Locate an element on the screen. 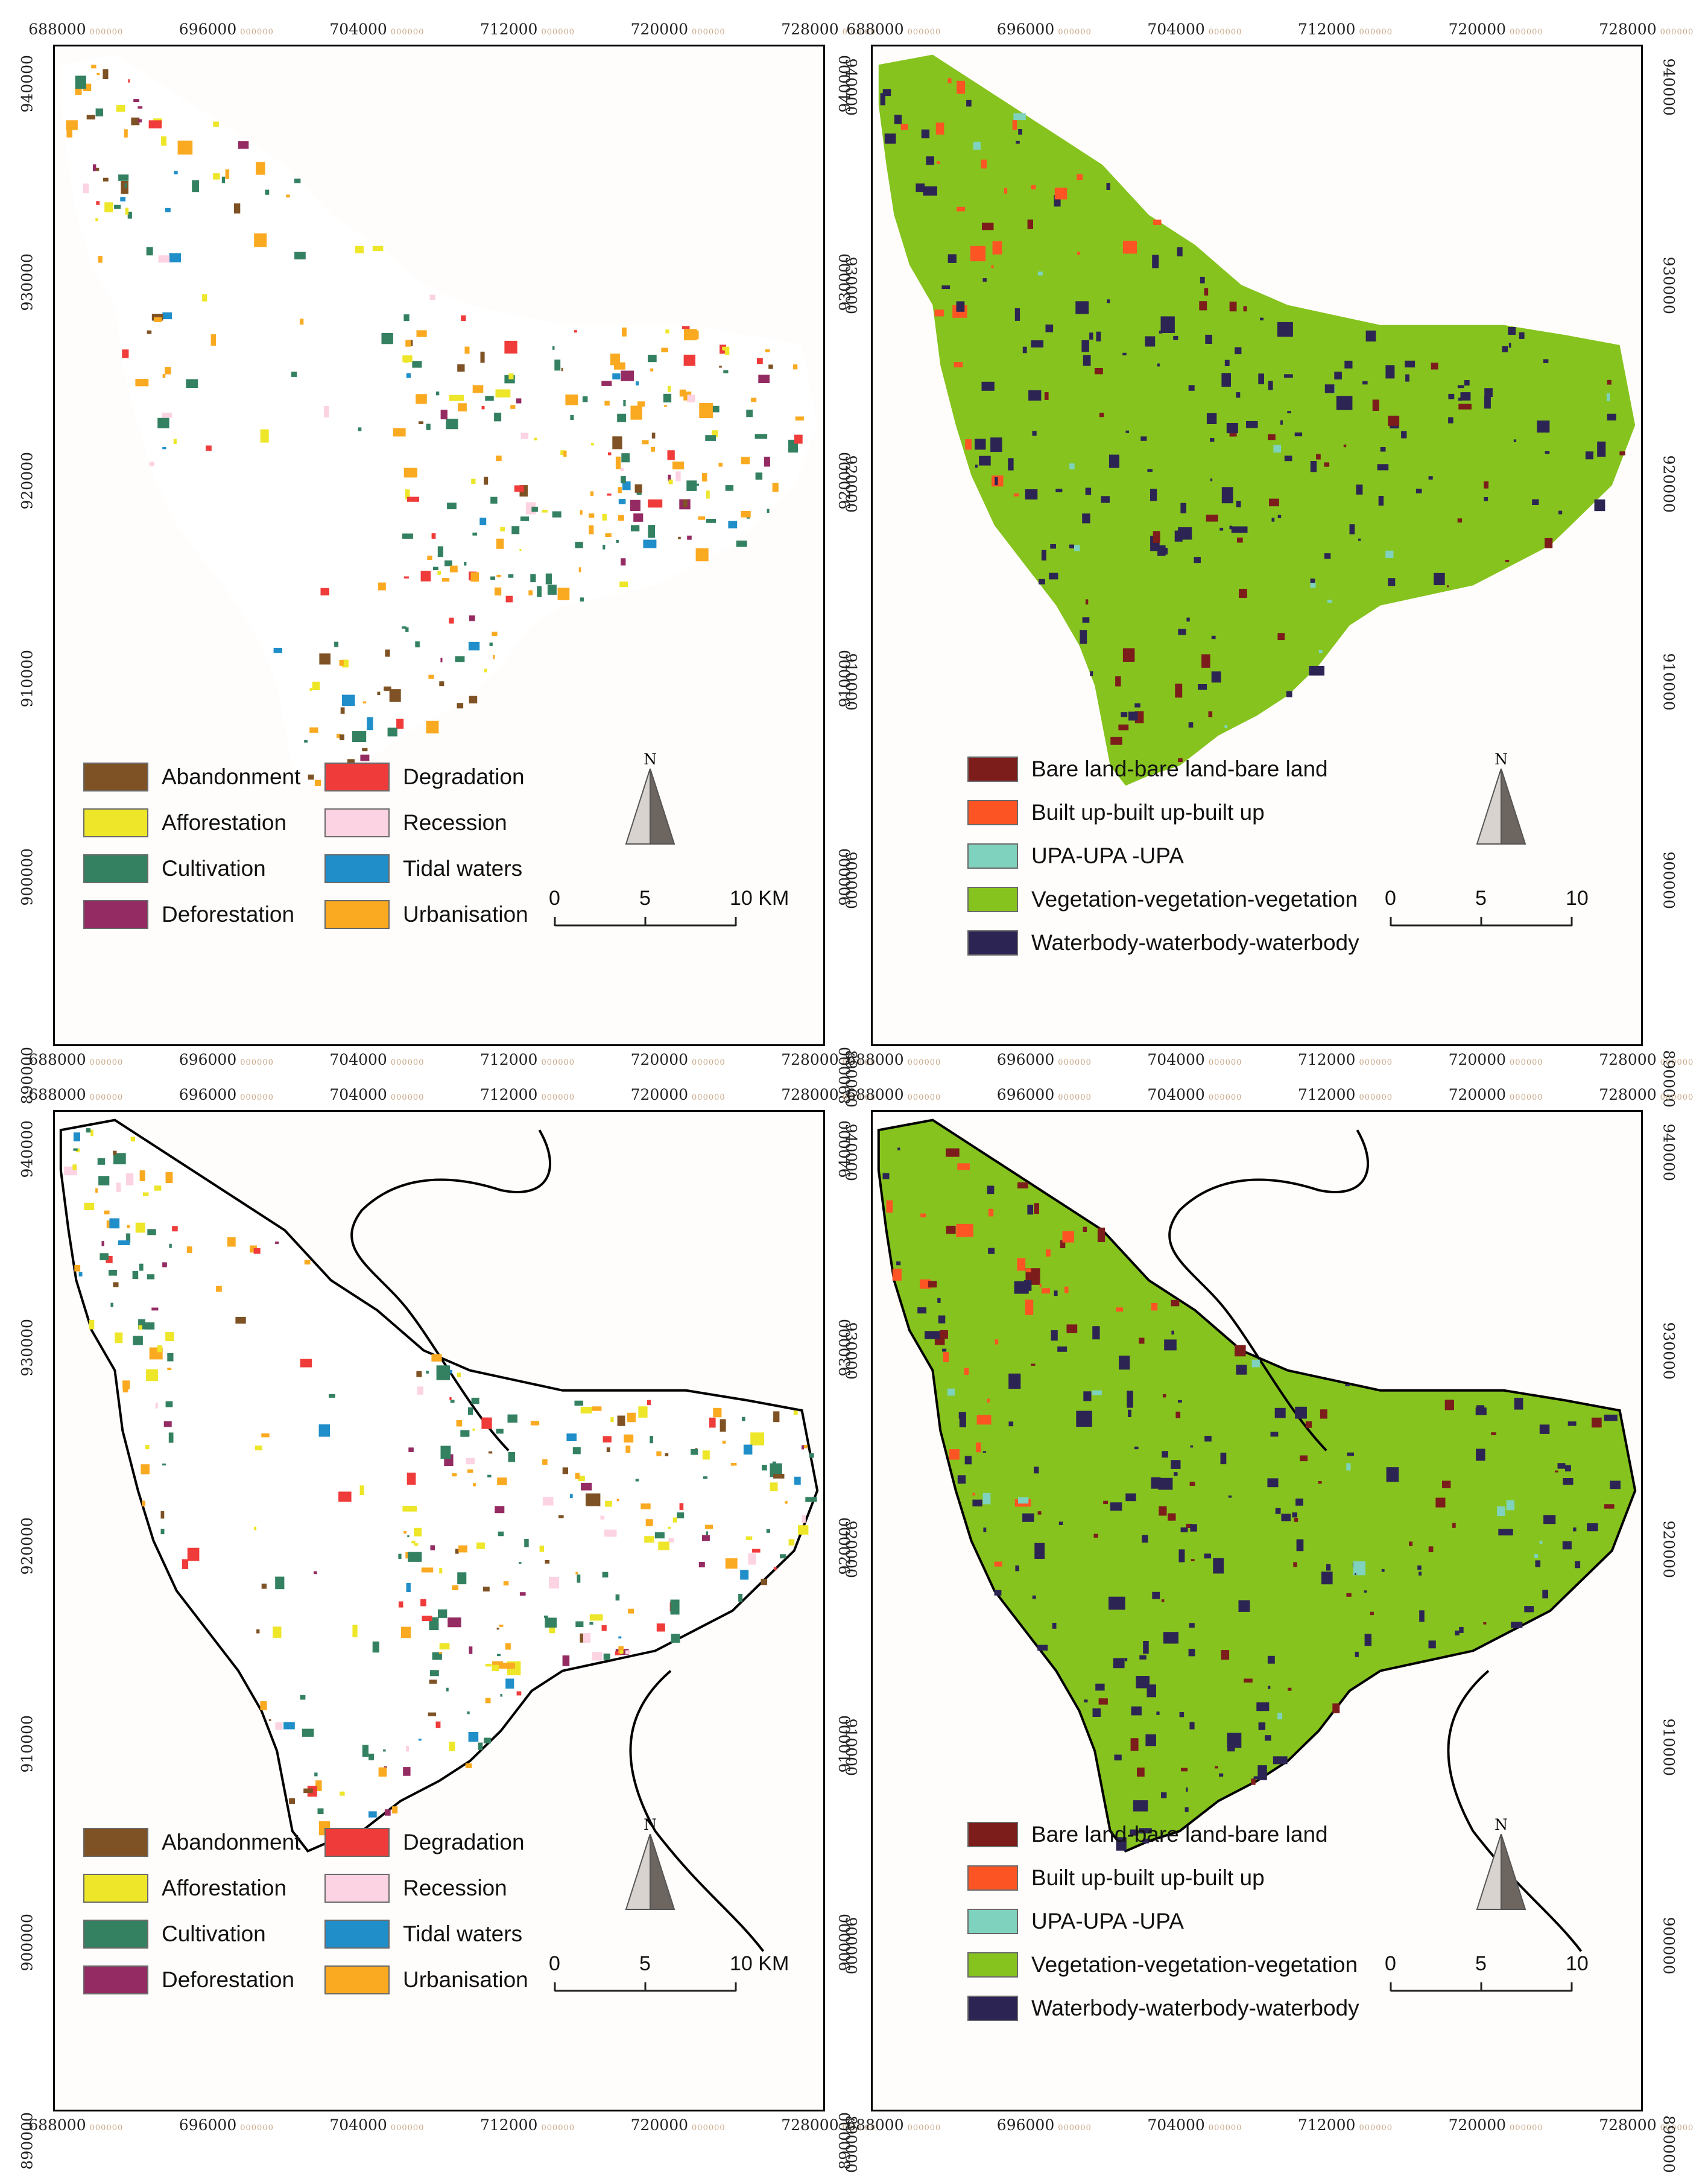 This screenshot has width=1708, height=2173. legend-item: Cultivation is located at coordinates (175, 1934).